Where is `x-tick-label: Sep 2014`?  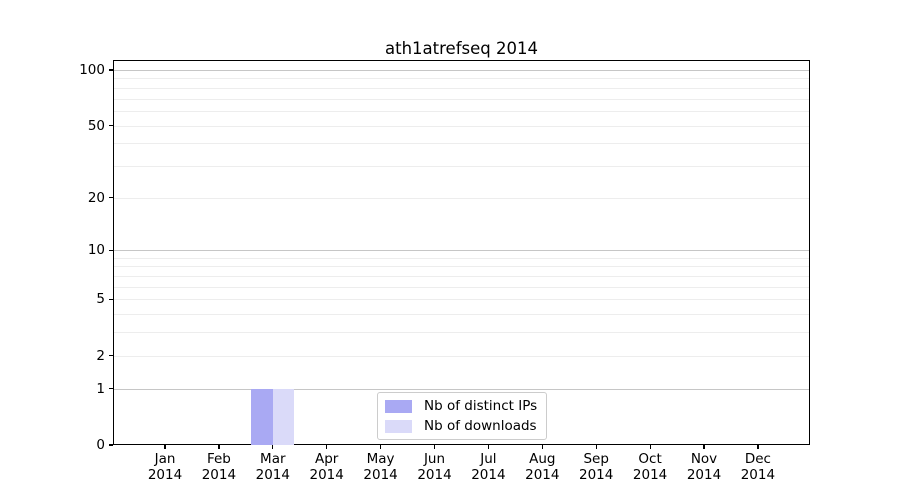 x-tick-label: Sep 2014 is located at coordinates (596, 467).